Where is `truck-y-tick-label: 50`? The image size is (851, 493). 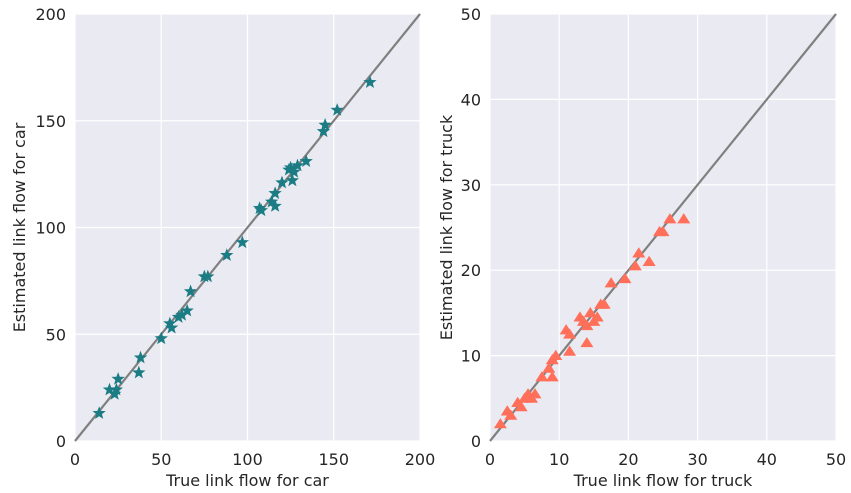
truck-y-tick-label: 50 is located at coordinates (471, 14).